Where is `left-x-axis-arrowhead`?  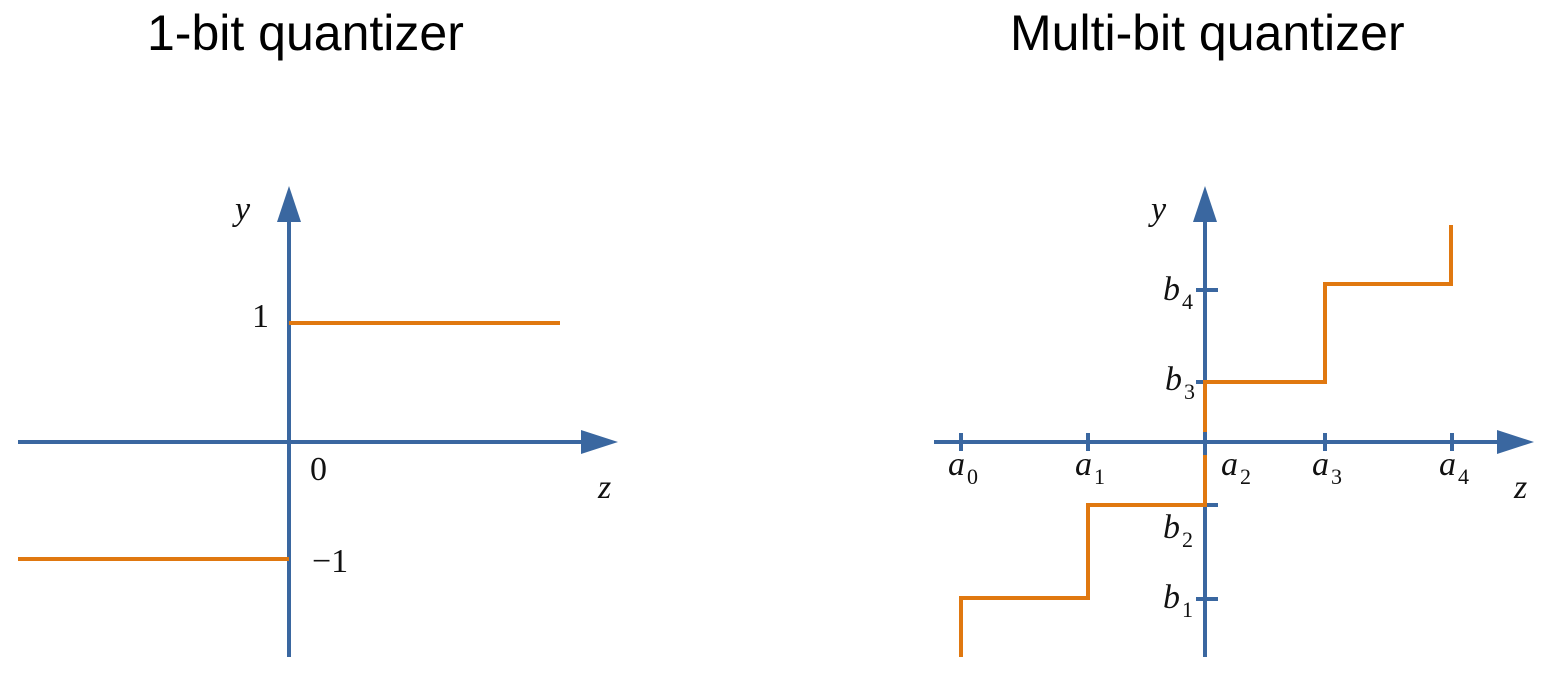
left-x-axis-arrowhead is located at coordinates (599, 442).